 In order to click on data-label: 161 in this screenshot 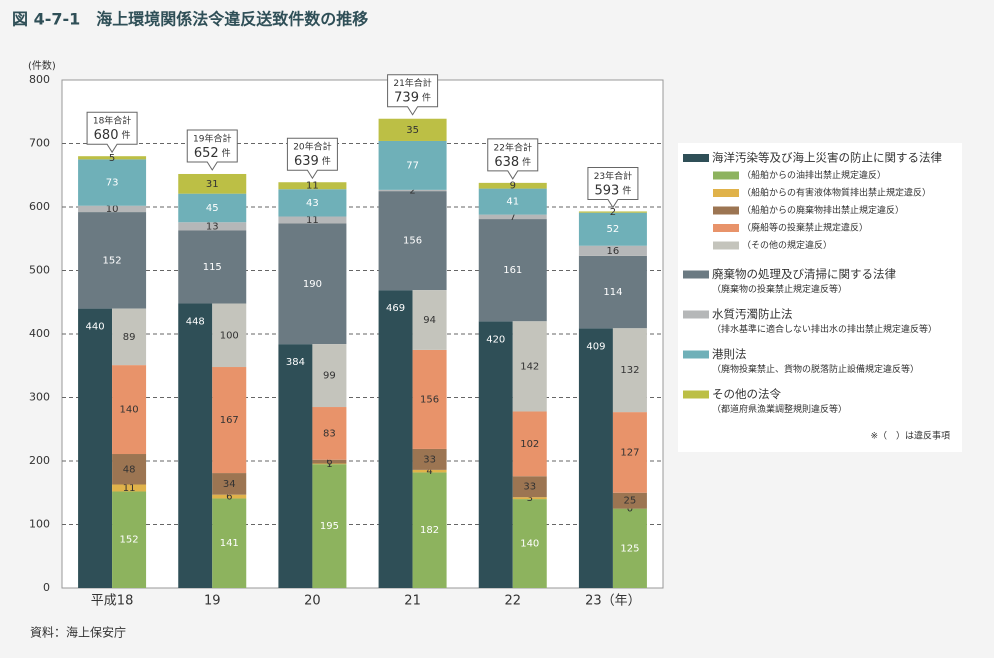, I will do `click(512, 270)`.